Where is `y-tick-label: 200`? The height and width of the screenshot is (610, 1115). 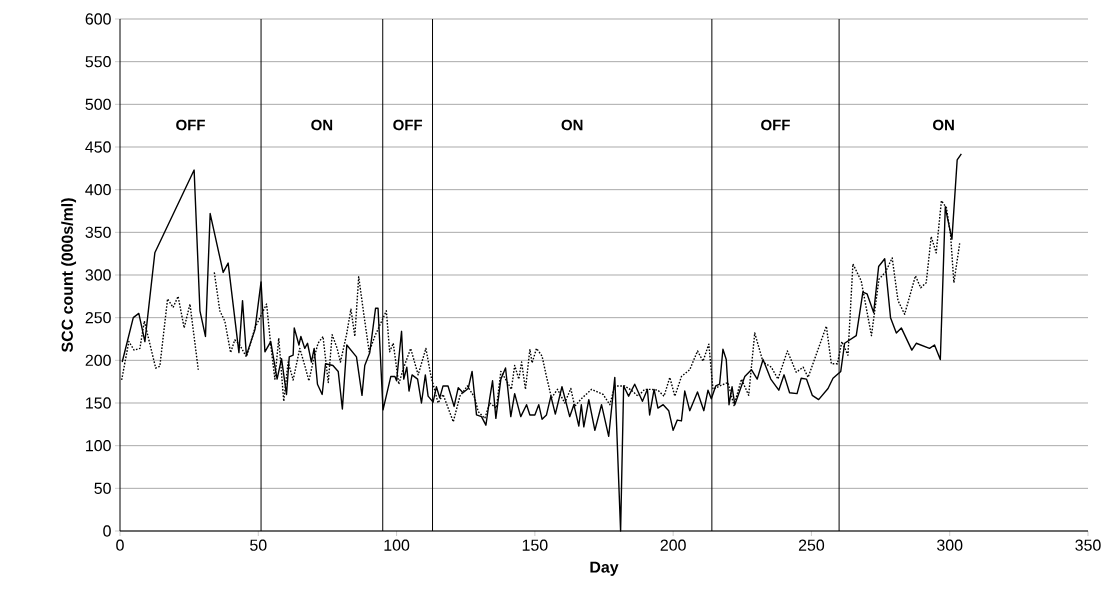
y-tick-label: 200 is located at coordinates (98, 360).